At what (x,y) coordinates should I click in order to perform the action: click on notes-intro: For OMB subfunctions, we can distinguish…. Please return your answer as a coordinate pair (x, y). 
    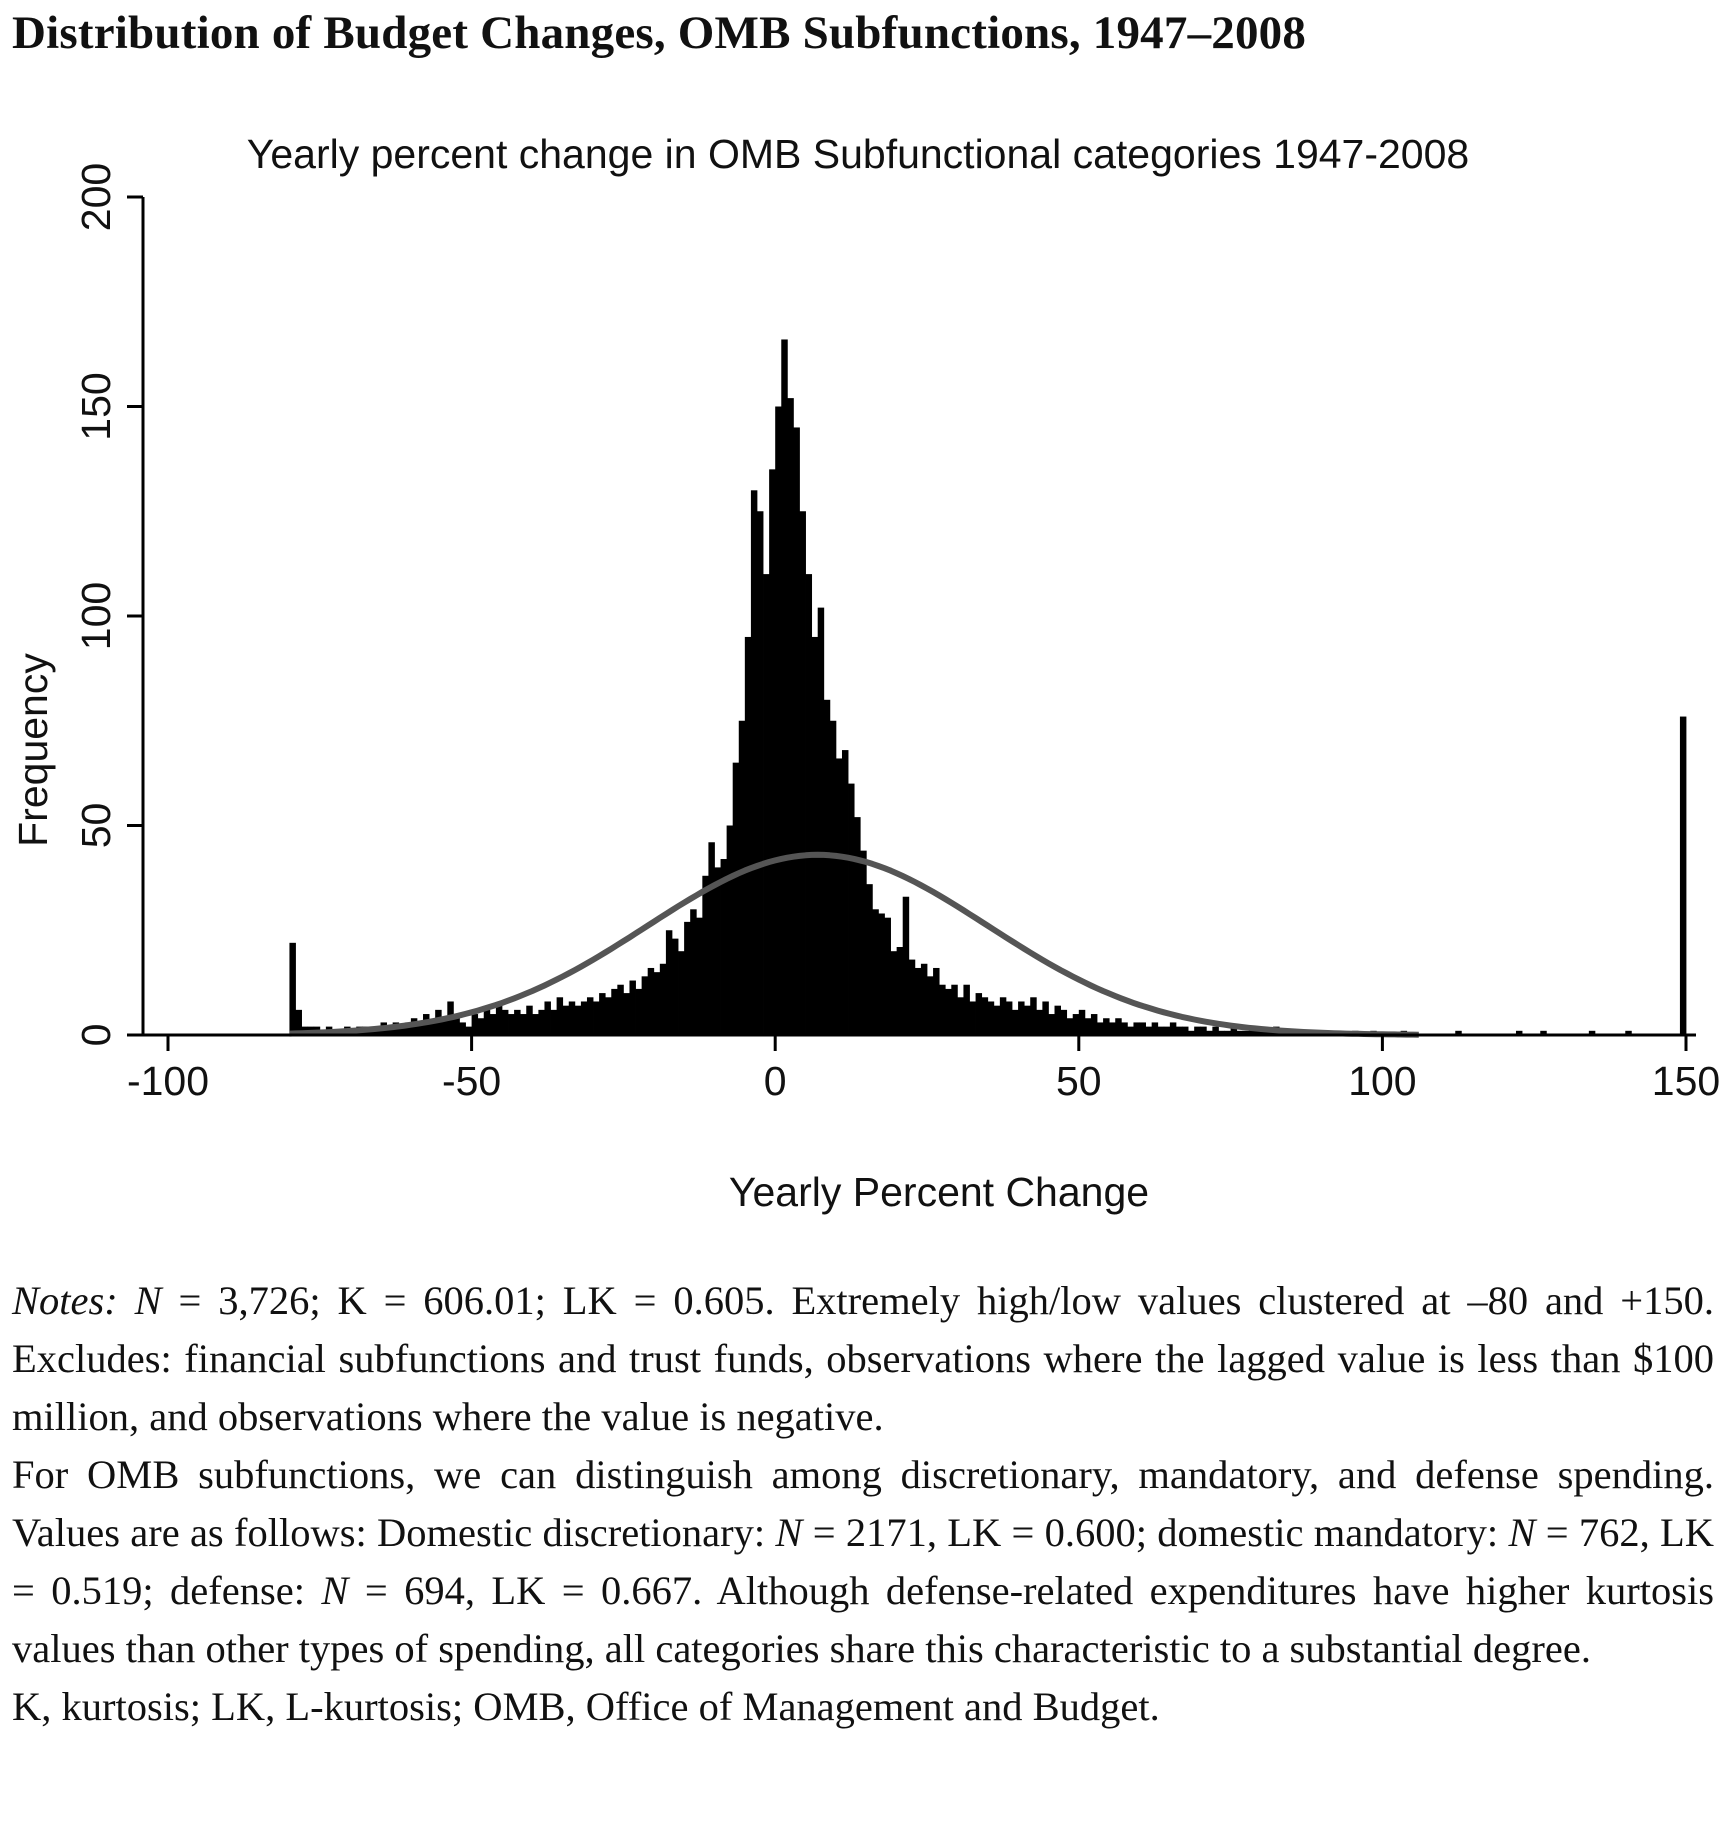
    Looking at the image, I should click on (863, 1503).